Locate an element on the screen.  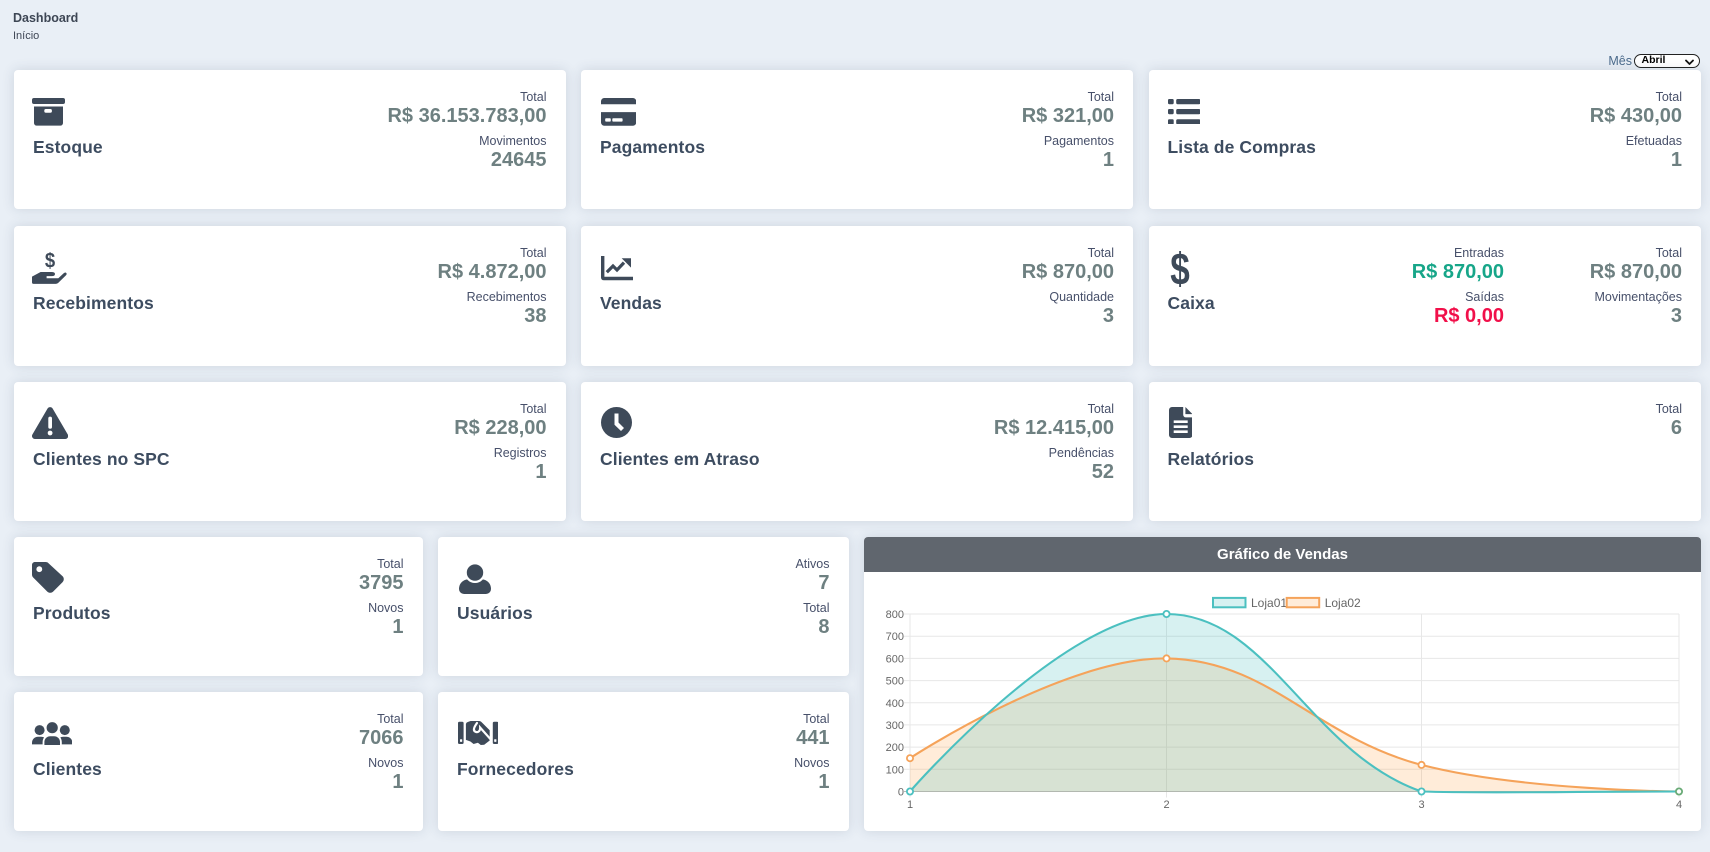
svg-text: 0 is located at coordinates (901, 792).